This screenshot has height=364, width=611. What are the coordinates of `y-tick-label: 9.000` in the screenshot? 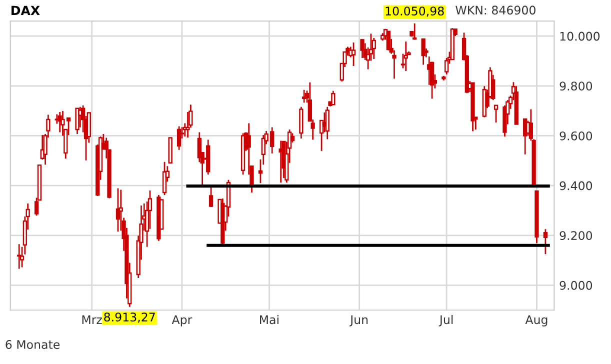 It's located at (576, 285).